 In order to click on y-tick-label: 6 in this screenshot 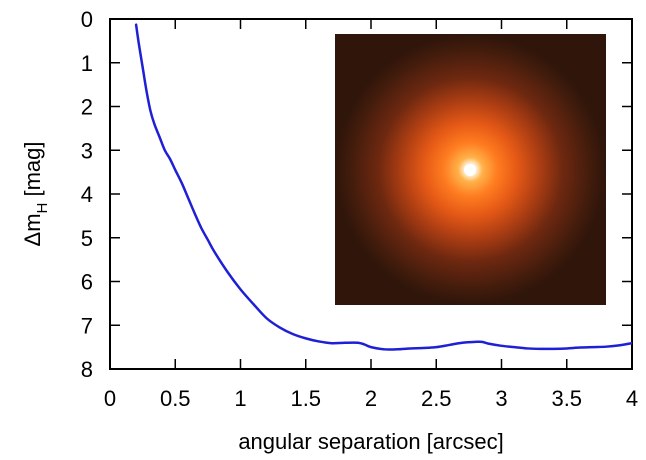, I will do `click(87, 282)`.